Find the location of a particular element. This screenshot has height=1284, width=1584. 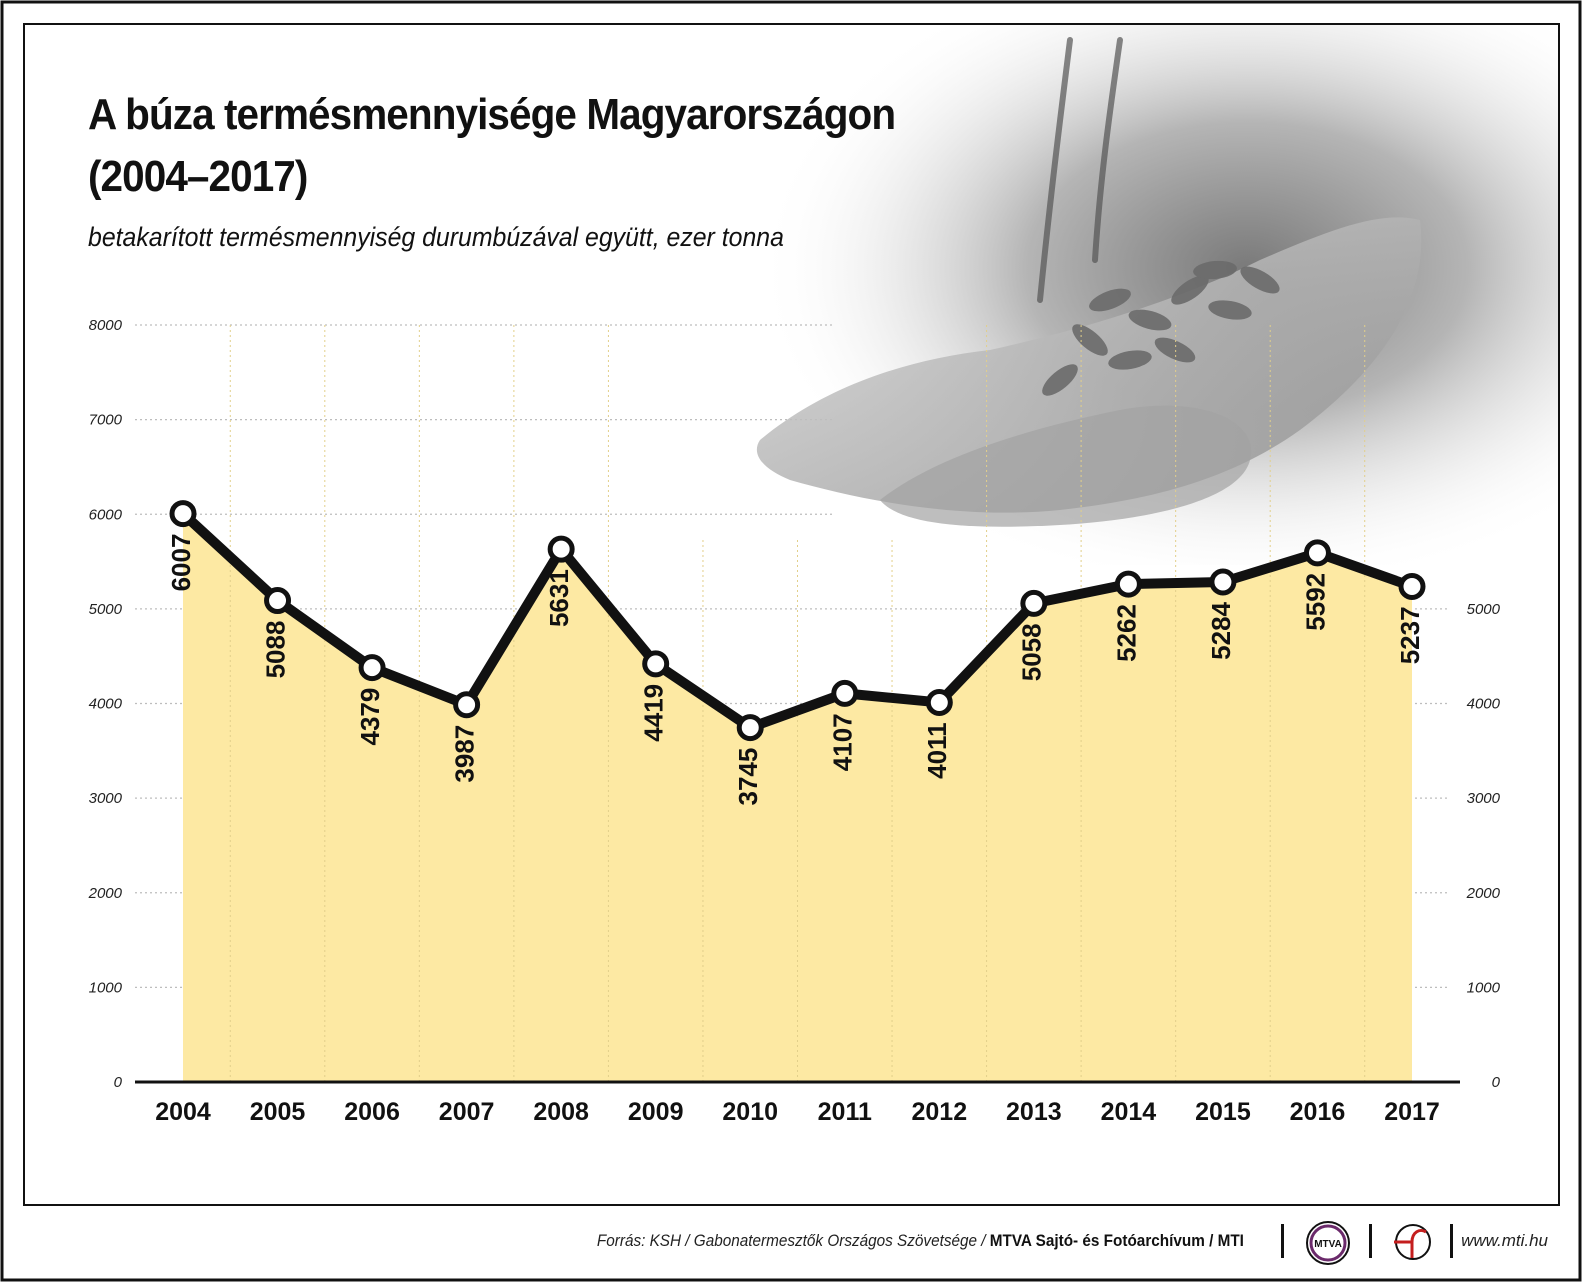

x-tick-label: 2006 is located at coordinates (372, 1112).